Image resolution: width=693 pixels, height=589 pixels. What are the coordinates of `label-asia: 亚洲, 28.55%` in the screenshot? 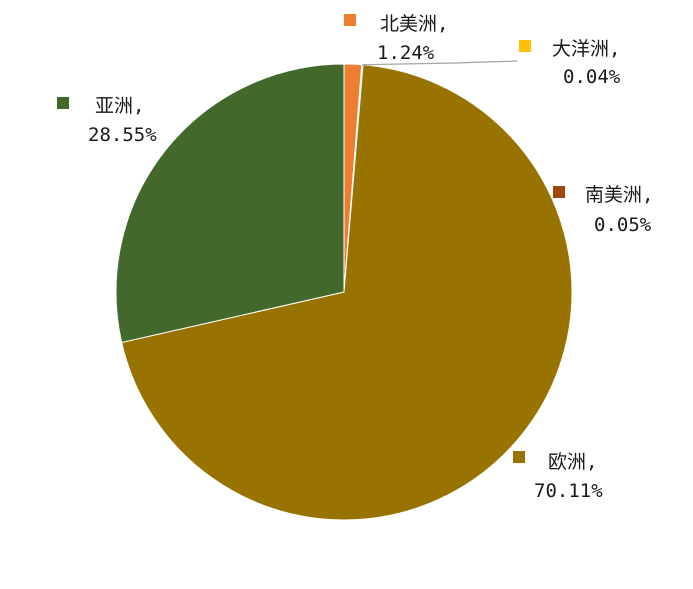 It's located at (107, 120).